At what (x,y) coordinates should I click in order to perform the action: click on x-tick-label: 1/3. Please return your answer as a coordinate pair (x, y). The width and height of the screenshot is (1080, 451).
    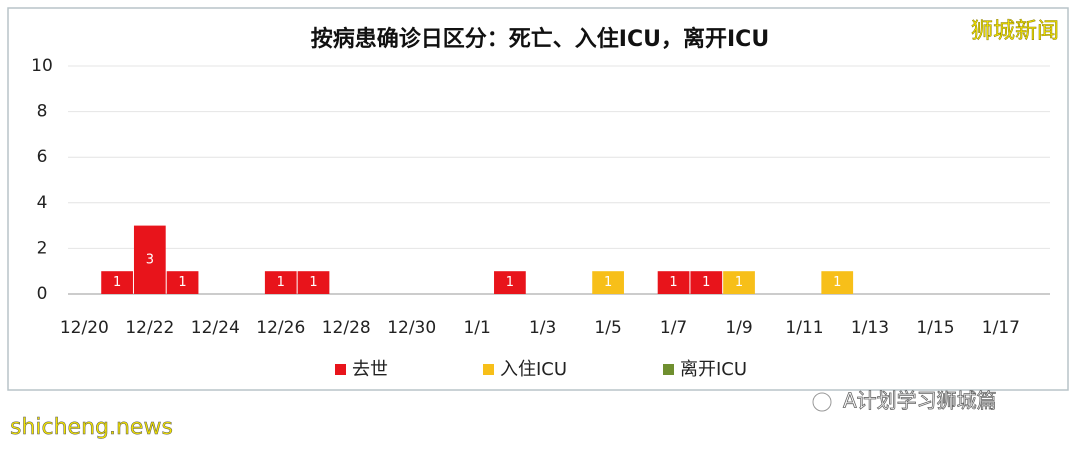
    Looking at the image, I should click on (542, 328).